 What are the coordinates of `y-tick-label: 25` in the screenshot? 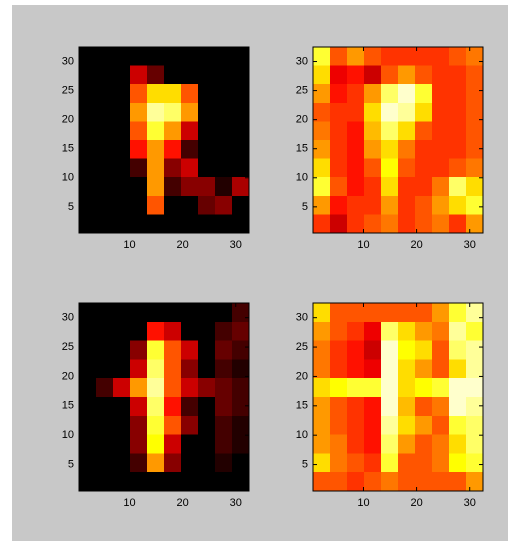 It's located at (302, 91).